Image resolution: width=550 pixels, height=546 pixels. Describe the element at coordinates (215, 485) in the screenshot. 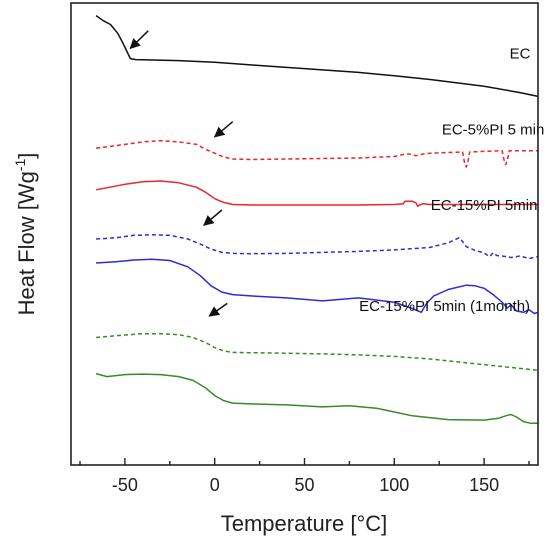

I see `x-tick-label-1: 0` at that location.